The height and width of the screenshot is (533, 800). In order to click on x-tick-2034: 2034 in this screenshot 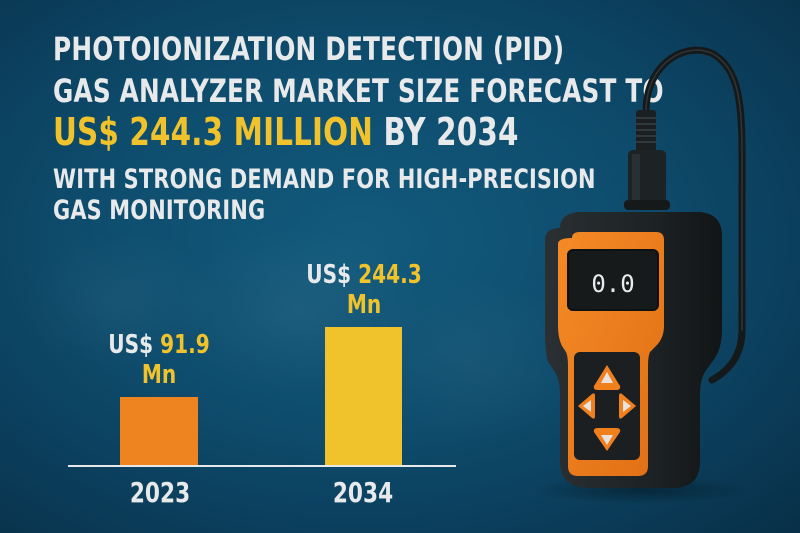, I will do `click(363, 492)`.